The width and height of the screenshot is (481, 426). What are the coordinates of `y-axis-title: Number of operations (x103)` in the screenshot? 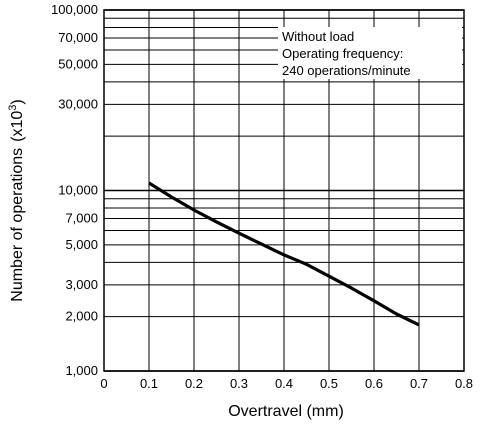 It's located at (16, 200).